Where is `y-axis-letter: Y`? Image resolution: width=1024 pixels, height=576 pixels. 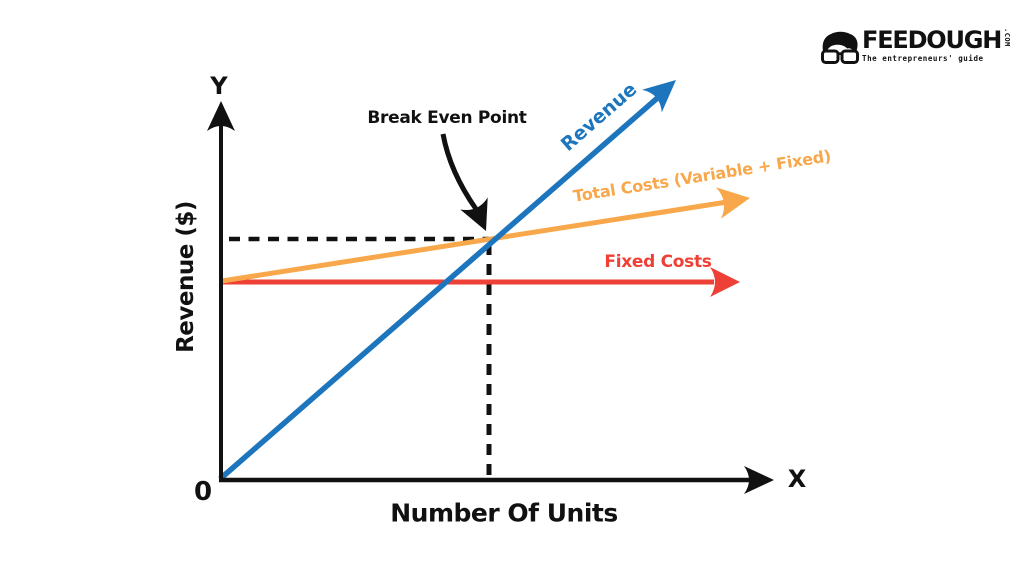
y-axis-letter: Y is located at coordinates (219, 86).